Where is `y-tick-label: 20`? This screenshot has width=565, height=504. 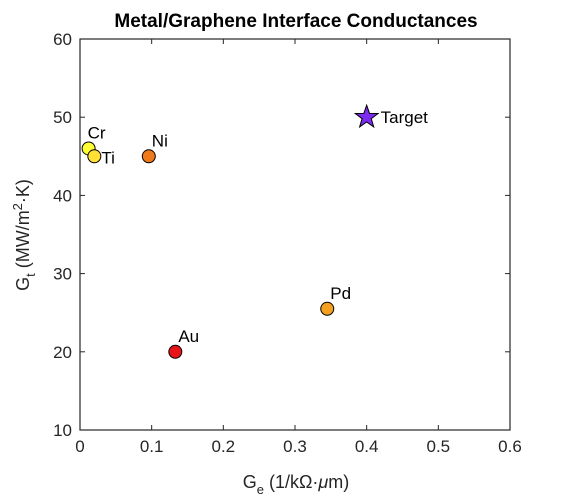 y-tick-label: 20 is located at coordinates (62, 352).